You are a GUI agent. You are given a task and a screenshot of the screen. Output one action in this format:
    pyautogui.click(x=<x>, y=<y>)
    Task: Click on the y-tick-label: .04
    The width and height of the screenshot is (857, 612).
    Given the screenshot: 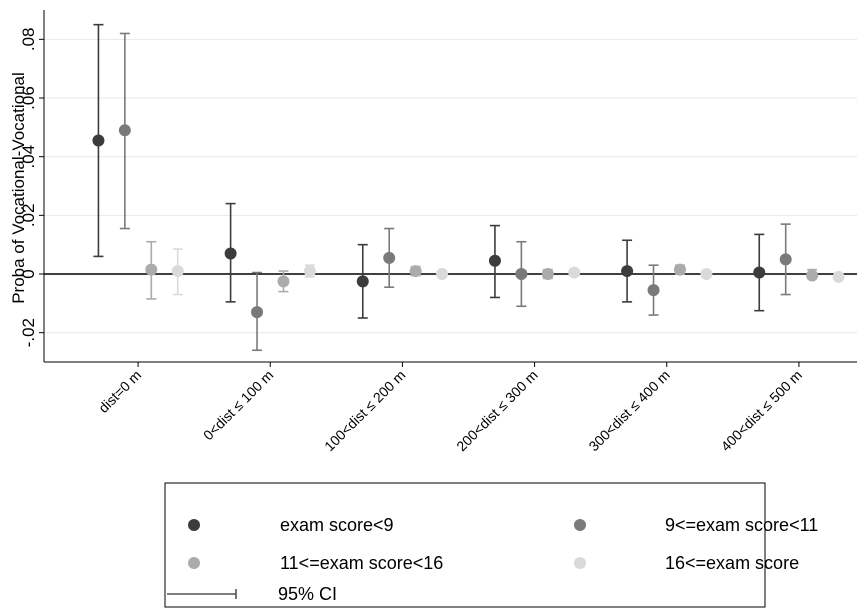 What is the action you would take?
    pyautogui.click(x=28, y=157)
    